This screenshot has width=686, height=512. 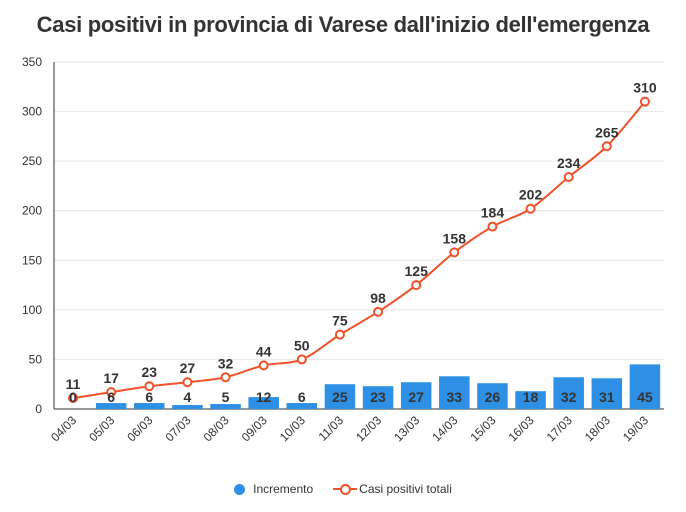 I want to click on bar-series, so click(x=378, y=386).